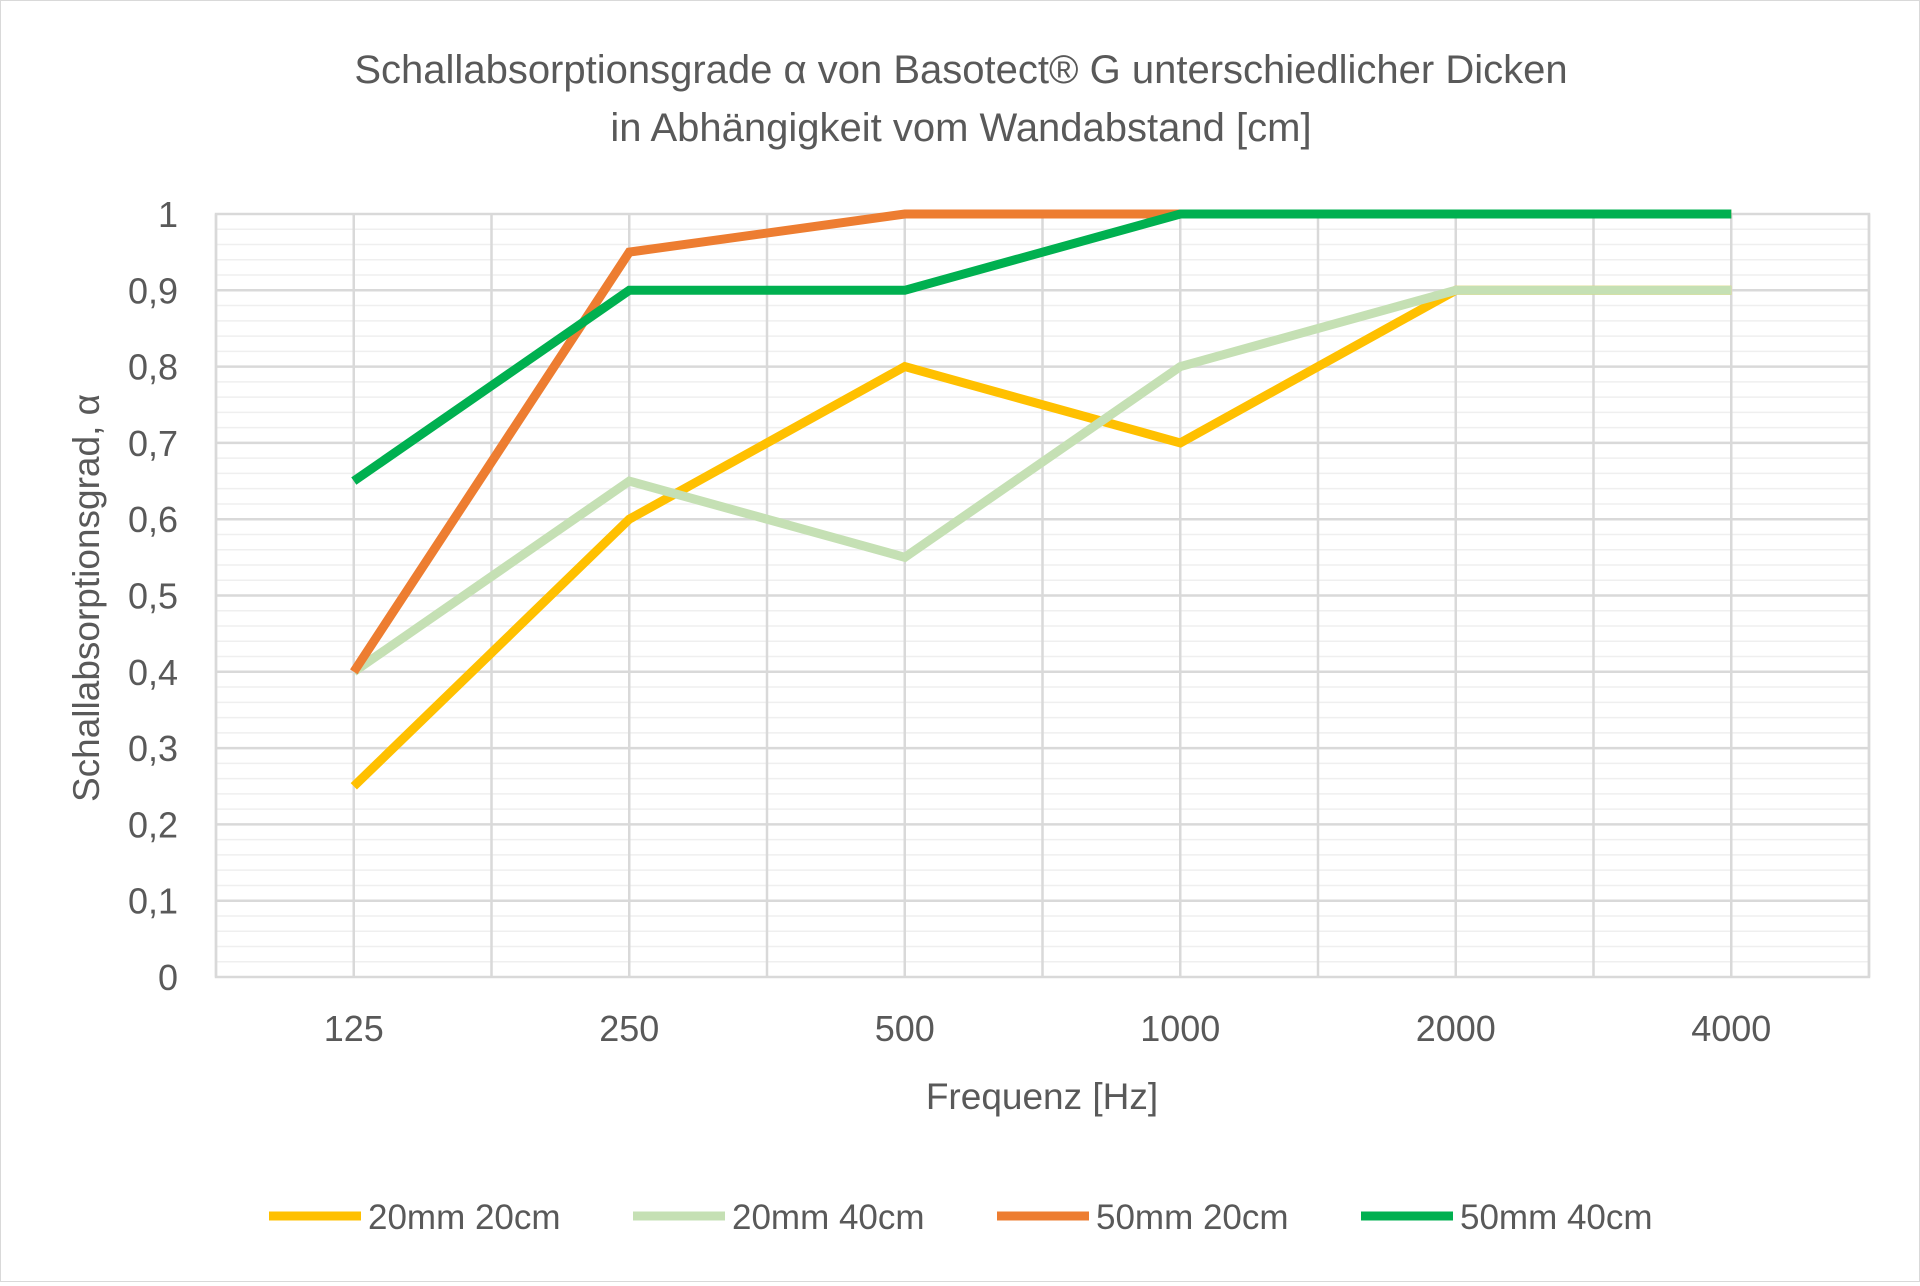 Image resolution: width=1920 pixels, height=1286 pixels. What do you see at coordinates (1042, 1096) in the screenshot?
I see `x-axis-label: Frequenz [Hz]` at bounding box center [1042, 1096].